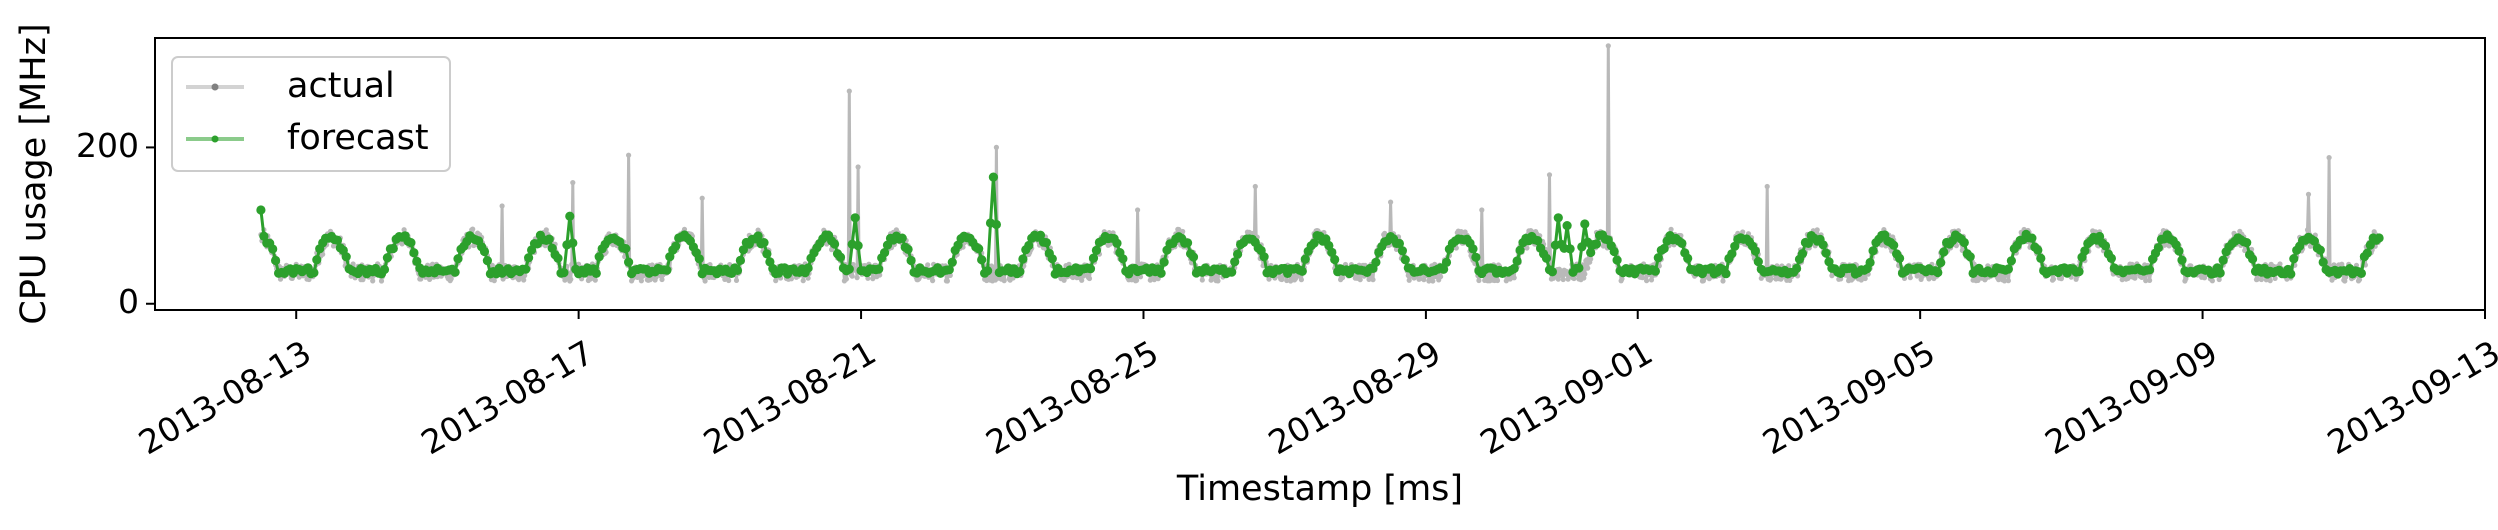 The image size is (2498, 530). I want to click on x-tick-label: 2013-09-09, so click(2131, 398).